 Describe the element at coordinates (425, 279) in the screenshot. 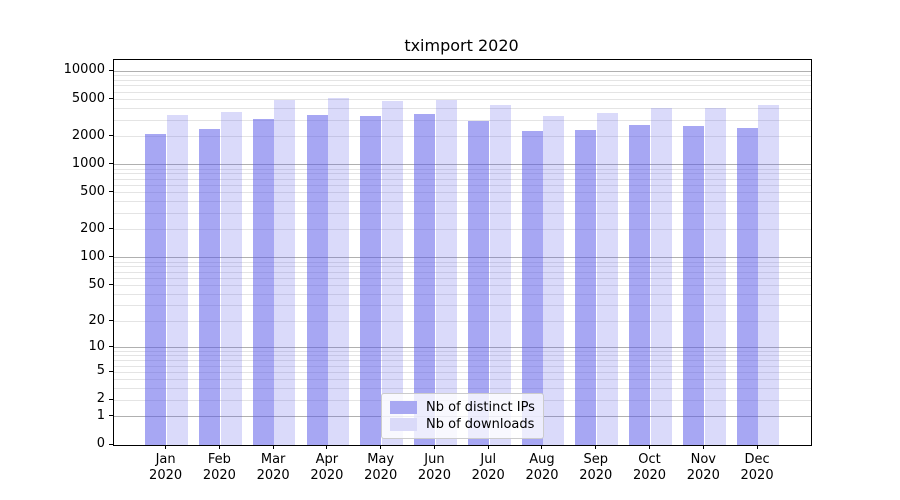

I see `bar-nb-of-distinct-ips-jun` at that location.